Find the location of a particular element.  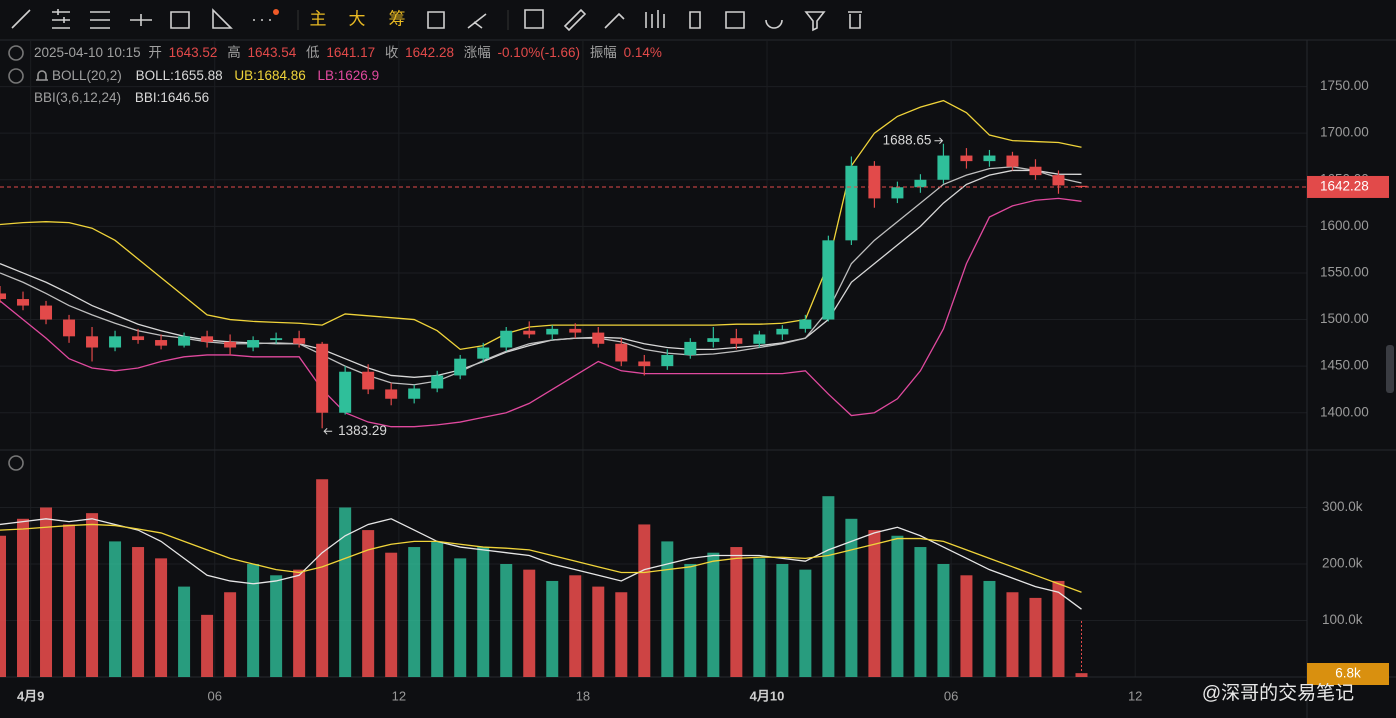

value: 1642.28 is located at coordinates (429, 52).